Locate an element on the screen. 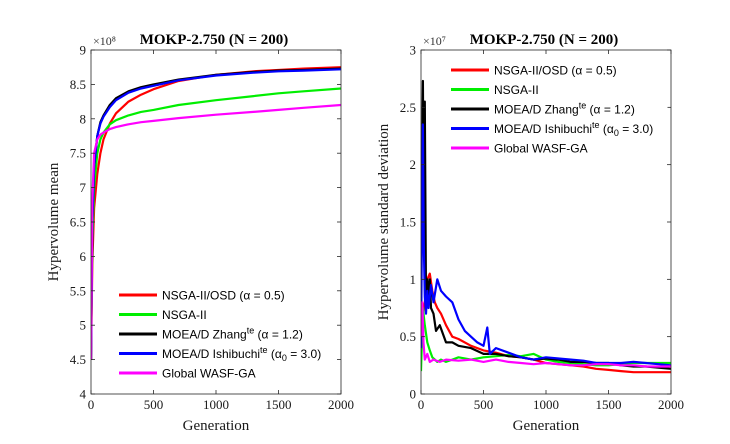 This screenshot has width=730, height=444. y-axis-label: Hypervolume mean is located at coordinates (54, 221).